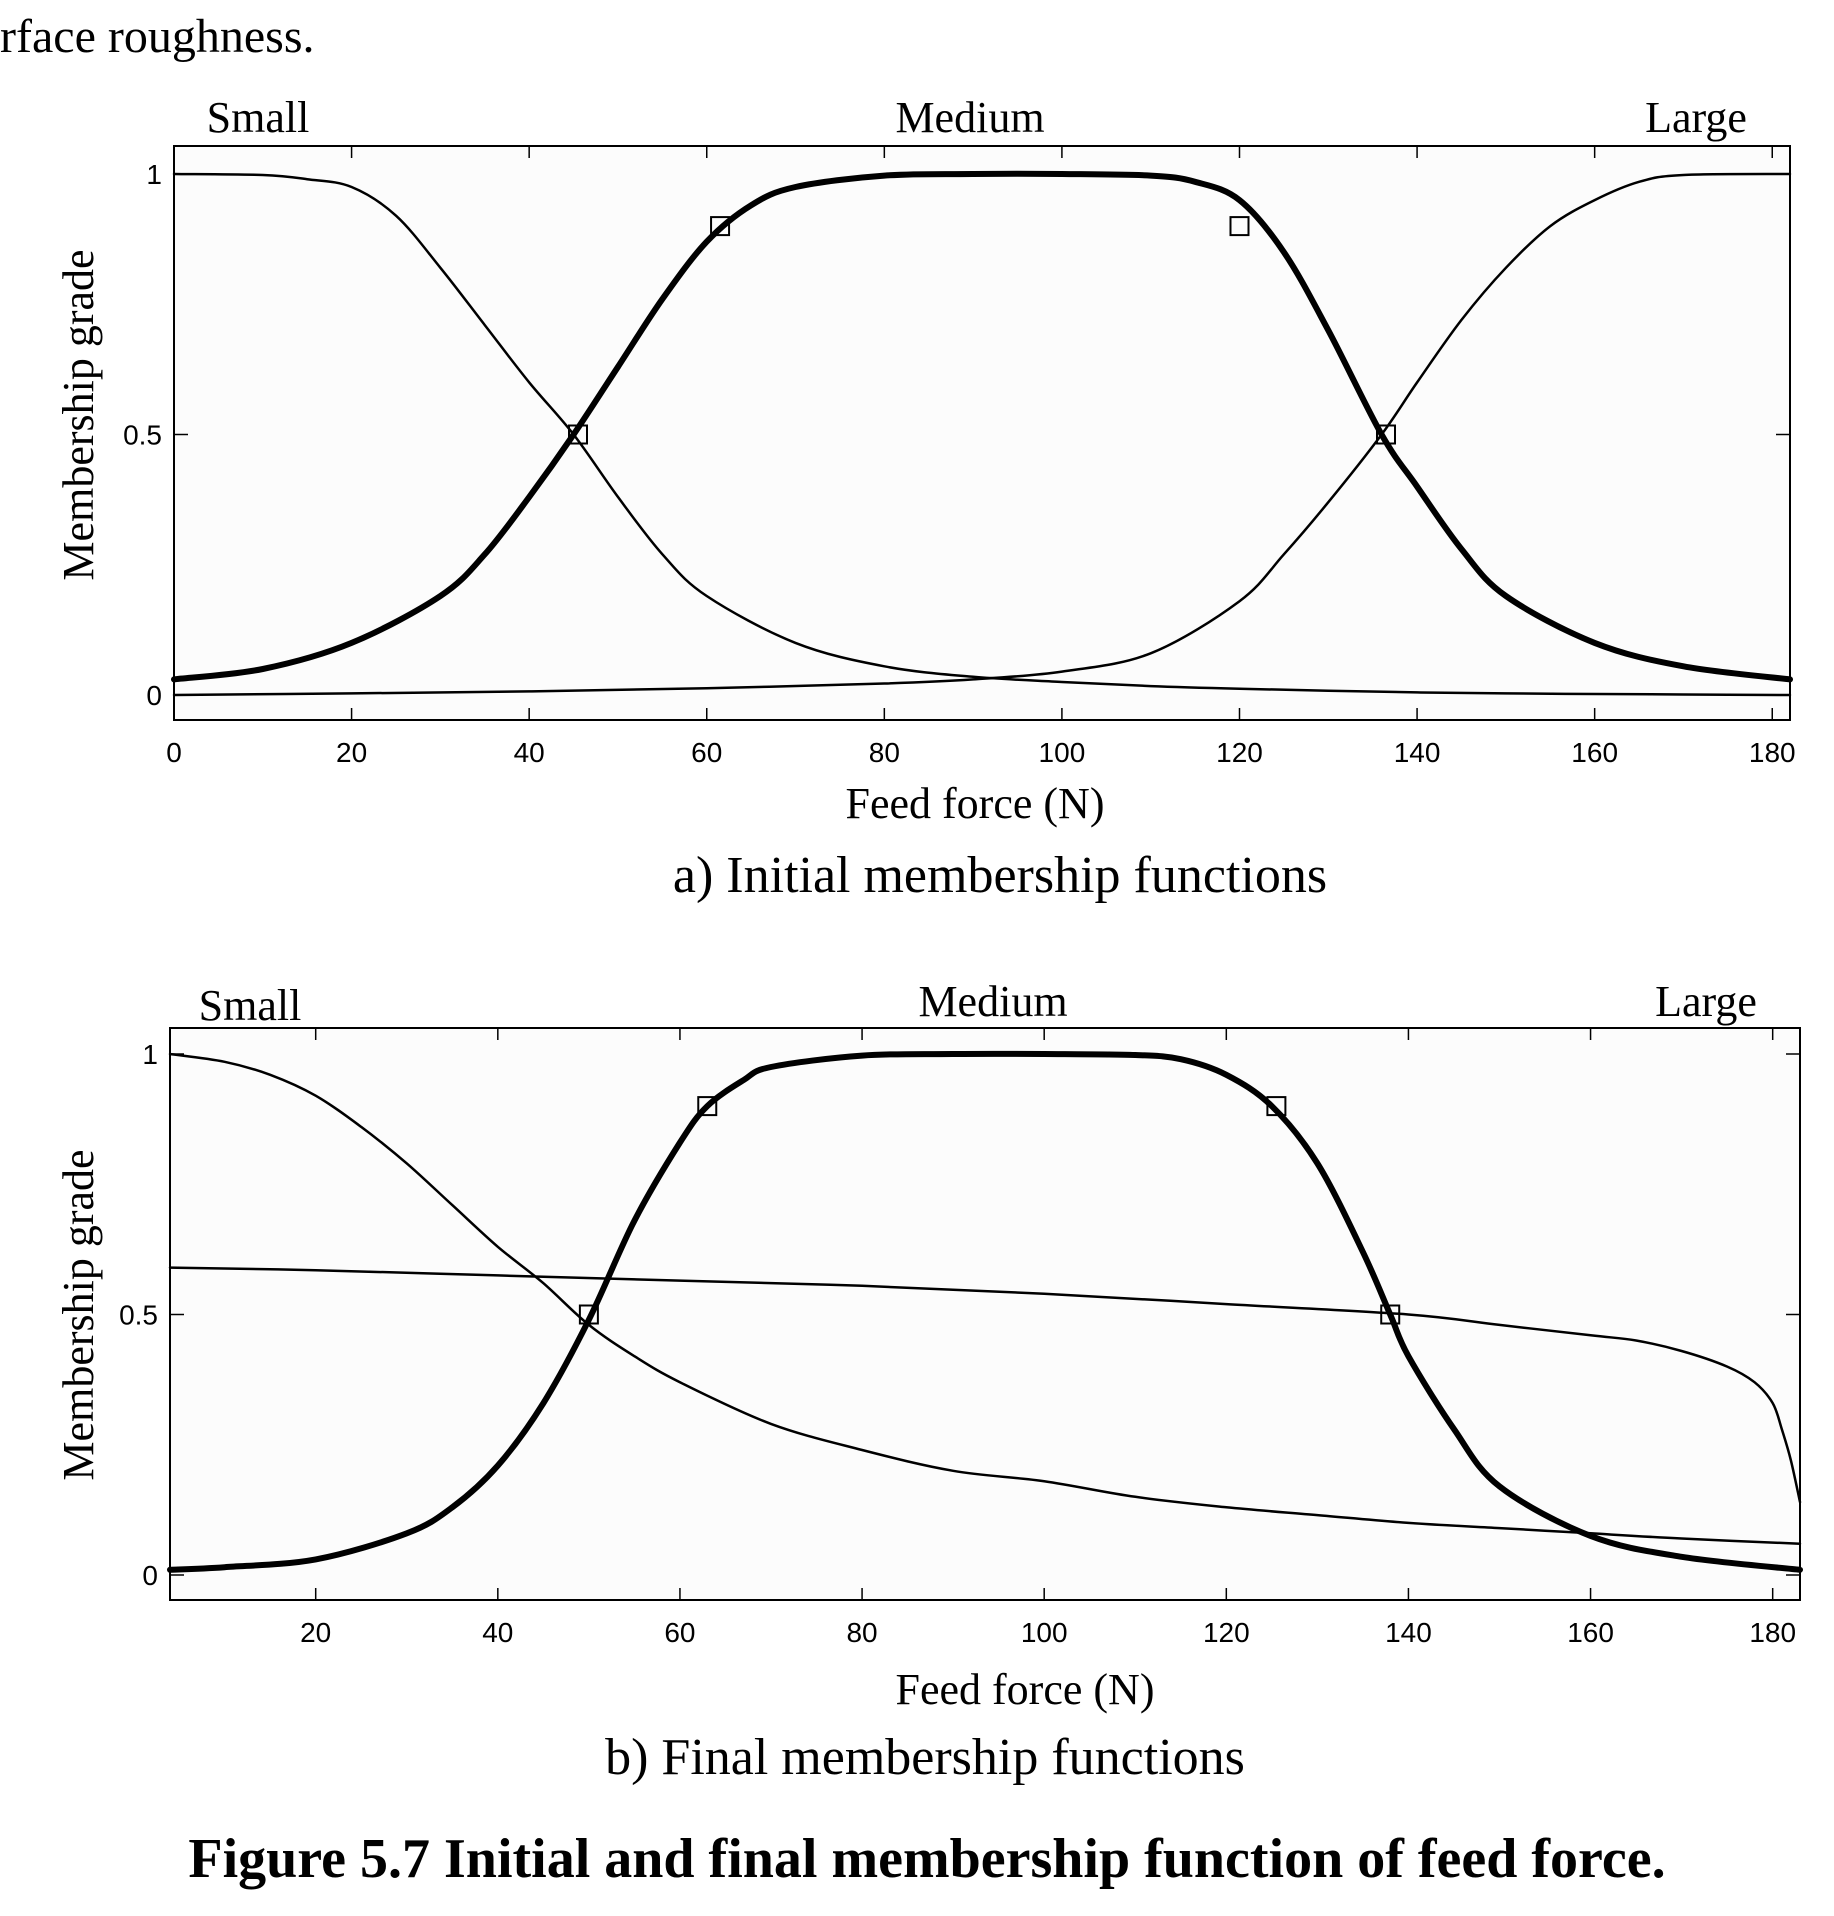 This screenshot has height=1916, width=1834. Describe the element at coordinates (925, 1757) in the screenshot. I see `subcaption-b: b) Final membership functions` at that location.